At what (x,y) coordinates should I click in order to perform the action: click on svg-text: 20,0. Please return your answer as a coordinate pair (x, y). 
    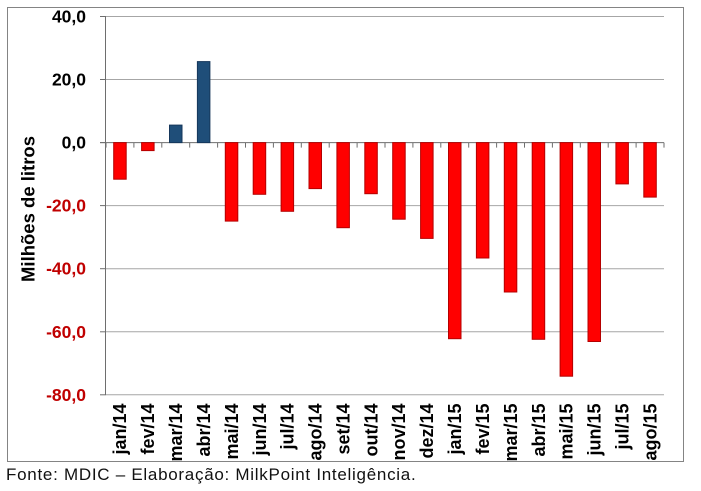
    Looking at the image, I should click on (69, 80).